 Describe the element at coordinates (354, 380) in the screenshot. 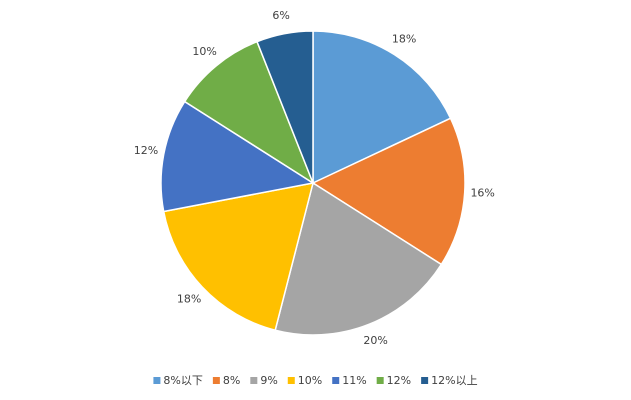

I see `legend-label: 11%` at that location.